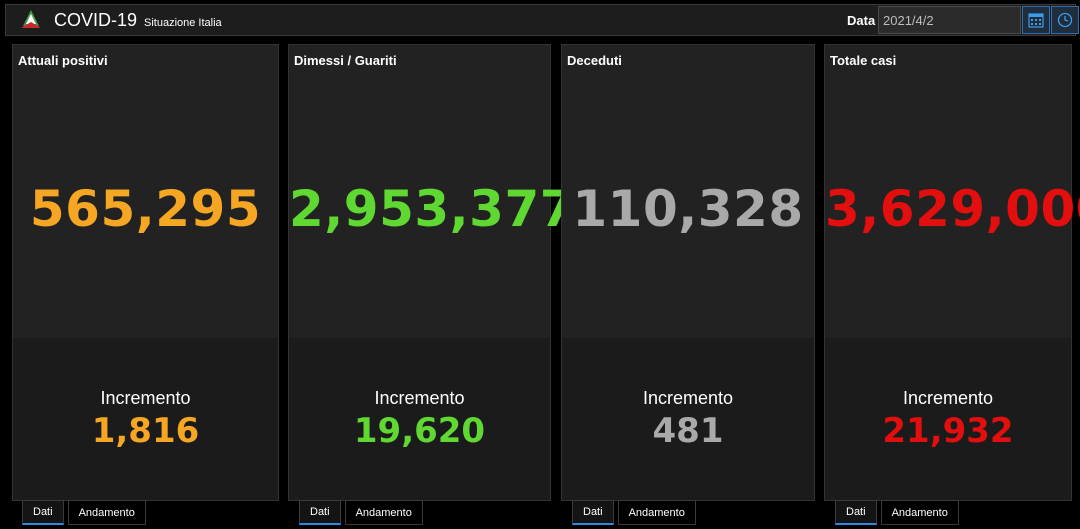 The height and width of the screenshot is (529, 1080). Describe the element at coordinates (31, 19) in the screenshot. I see `italy-logo-icon` at that location.